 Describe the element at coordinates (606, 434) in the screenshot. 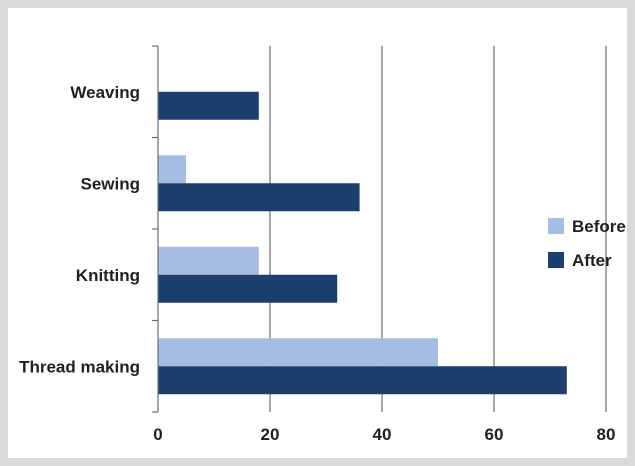

I see `x-tick-label: 80` at that location.